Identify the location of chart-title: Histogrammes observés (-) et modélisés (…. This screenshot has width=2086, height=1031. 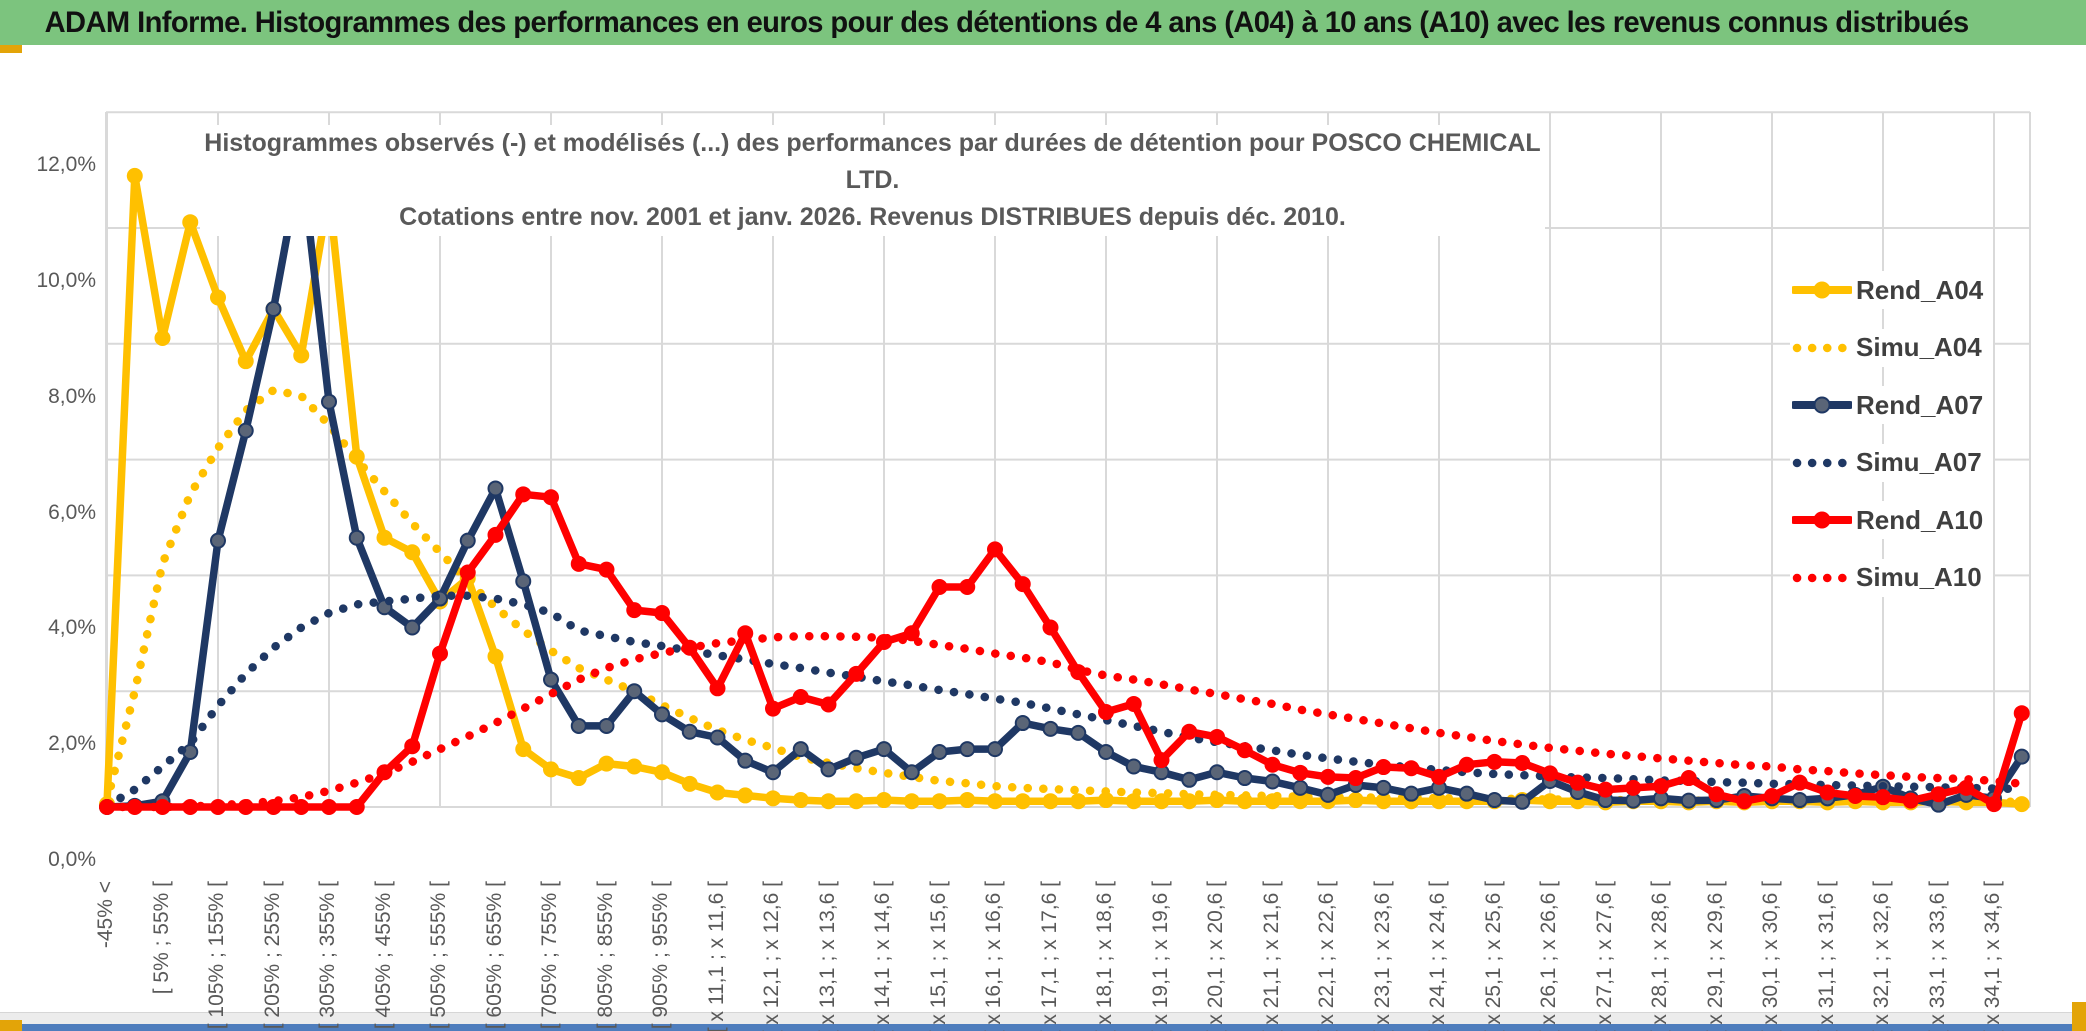
(872, 180).